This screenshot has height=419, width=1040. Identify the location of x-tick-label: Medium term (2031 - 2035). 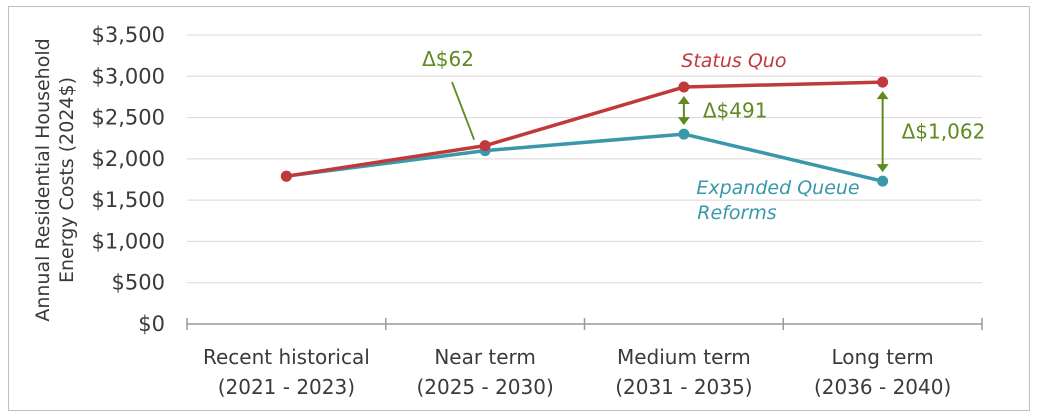
(683, 372).